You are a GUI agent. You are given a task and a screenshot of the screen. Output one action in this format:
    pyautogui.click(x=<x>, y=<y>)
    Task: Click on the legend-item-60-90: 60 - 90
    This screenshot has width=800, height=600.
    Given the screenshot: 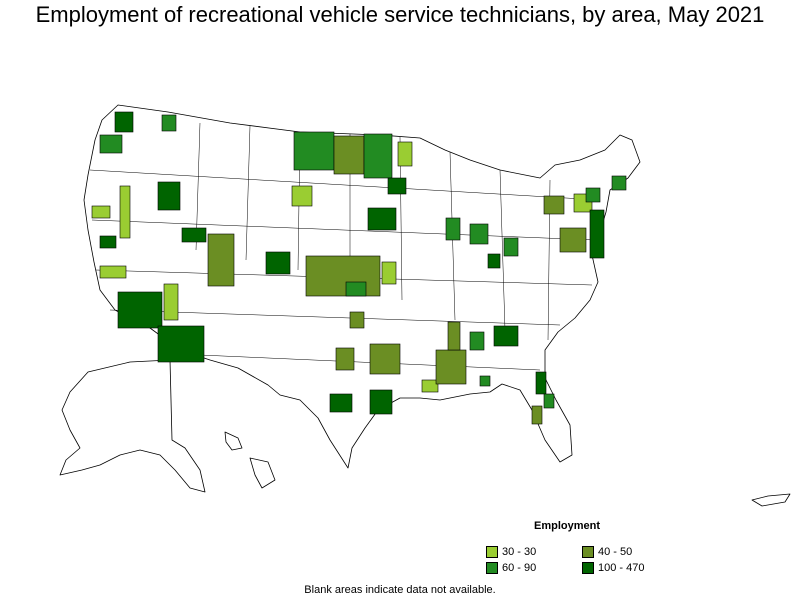 What is the action you would take?
    pyautogui.click(x=511, y=568)
    